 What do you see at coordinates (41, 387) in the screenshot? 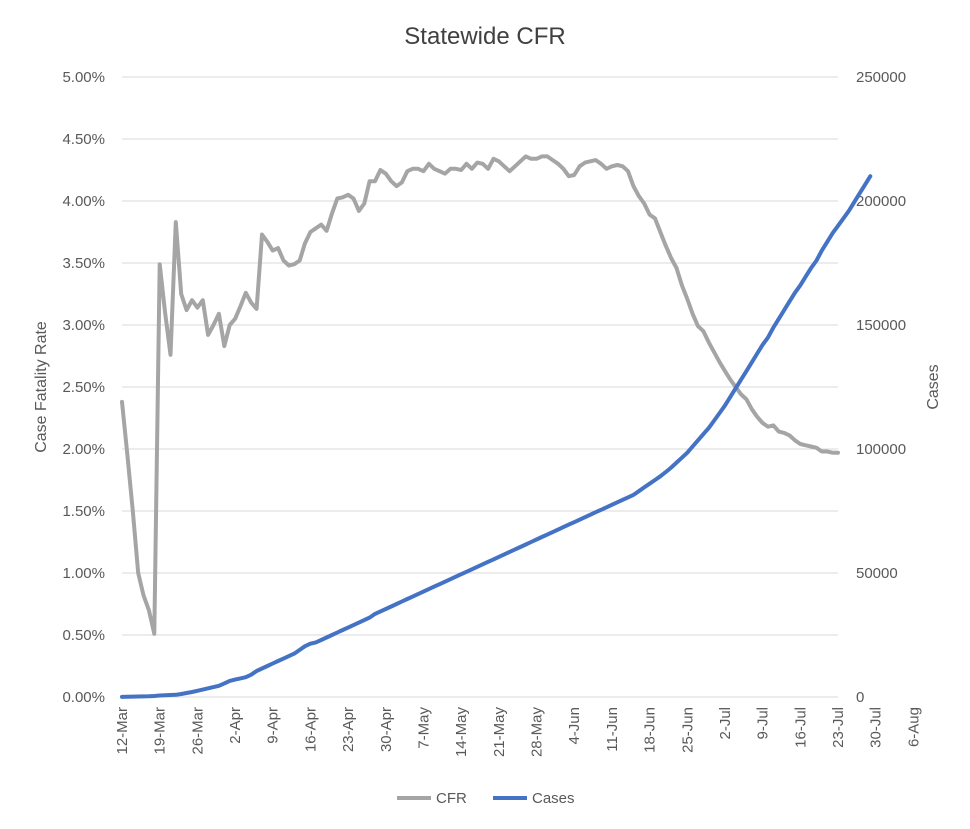
I see `y-axis-title: Case Fatality Rate` at bounding box center [41, 387].